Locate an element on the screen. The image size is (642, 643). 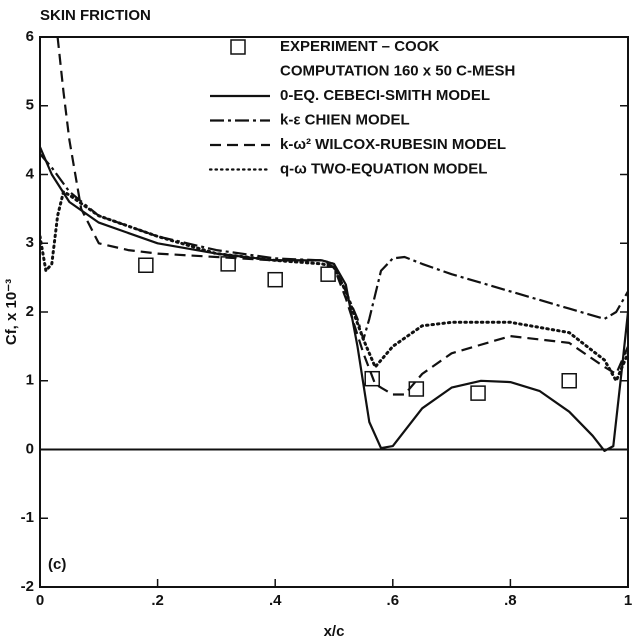
chart-title: SKIN FRICTION is located at coordinates (95, 15).